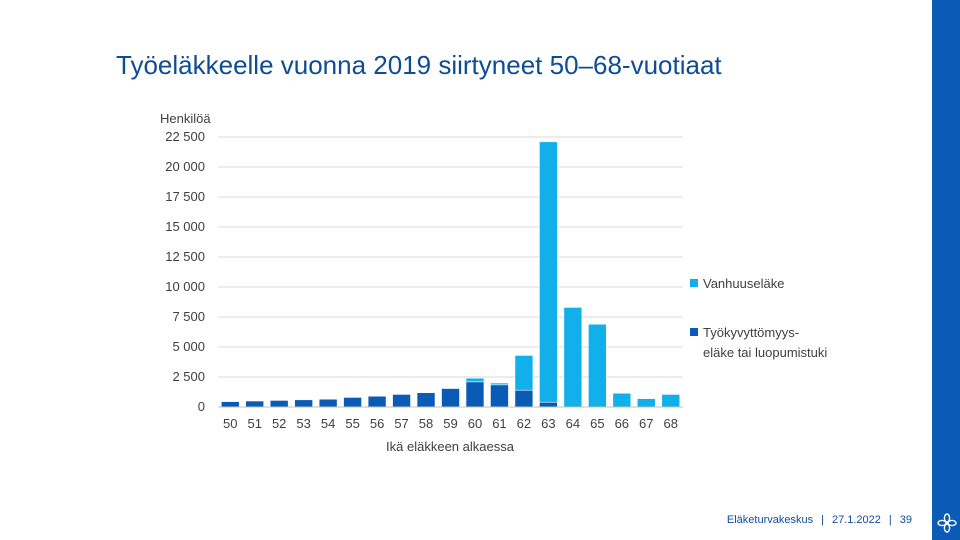 This screenshot has height=540, width=960. What do you see at coordinates (401, 423) in the screenshot?
I see `x-tick-label: 57` at bounding box center [401, 423].